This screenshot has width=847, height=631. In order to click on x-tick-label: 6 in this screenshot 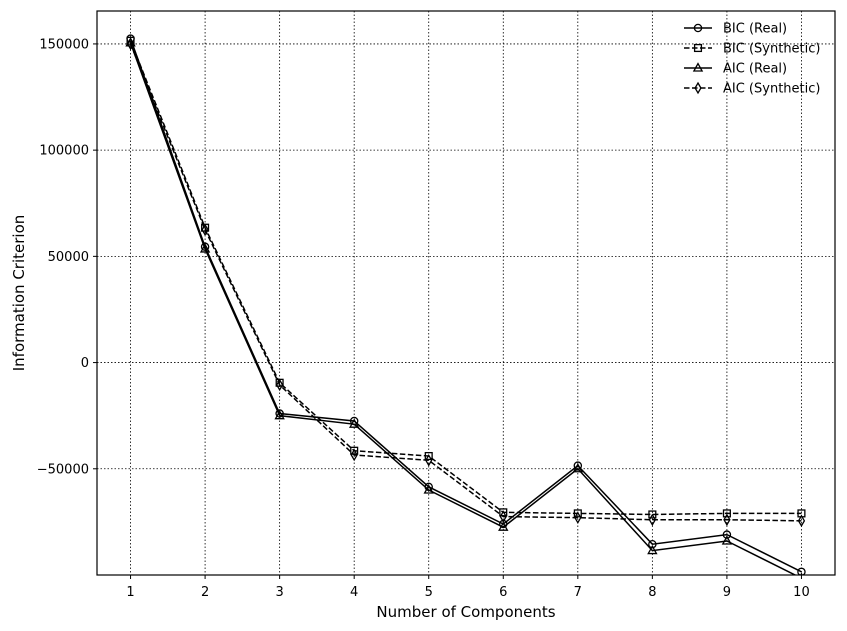, I will do `click(503, 592)`.